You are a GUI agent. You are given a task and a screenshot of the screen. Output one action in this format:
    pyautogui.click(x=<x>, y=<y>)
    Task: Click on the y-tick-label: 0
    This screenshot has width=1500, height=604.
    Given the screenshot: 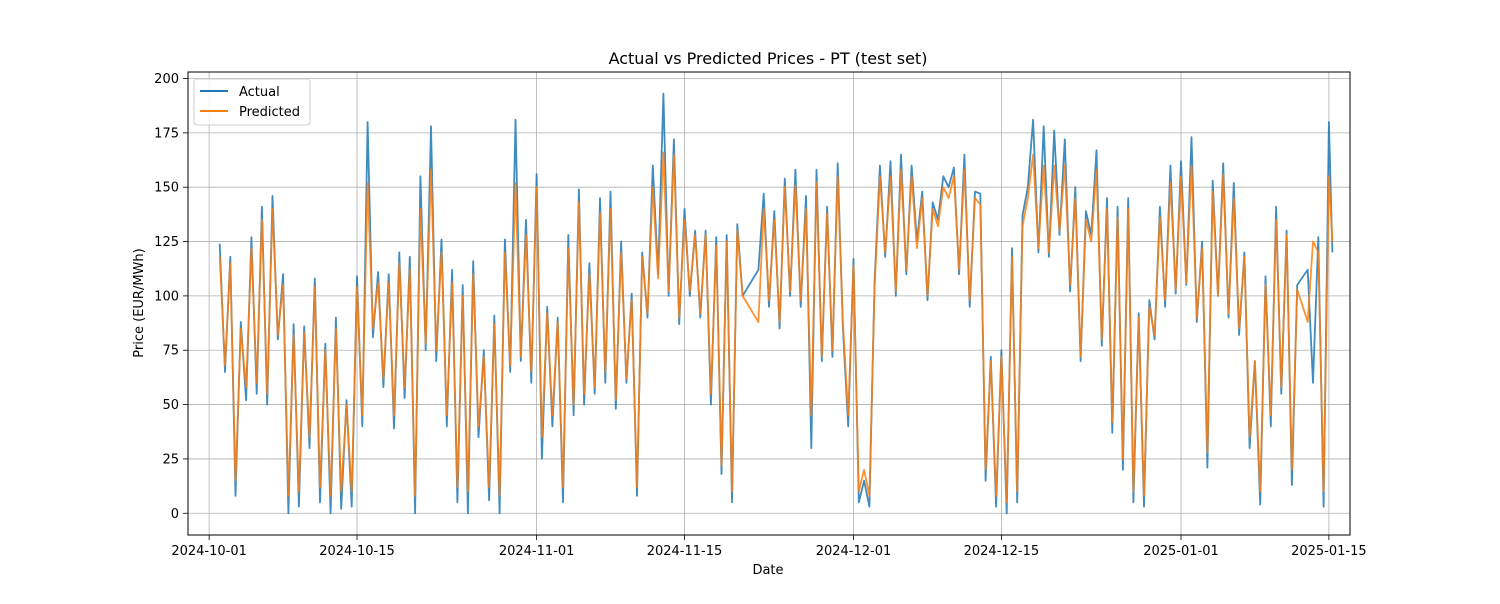 What is the action you would take?
    pyautogui.click(x=175, y=514)
    